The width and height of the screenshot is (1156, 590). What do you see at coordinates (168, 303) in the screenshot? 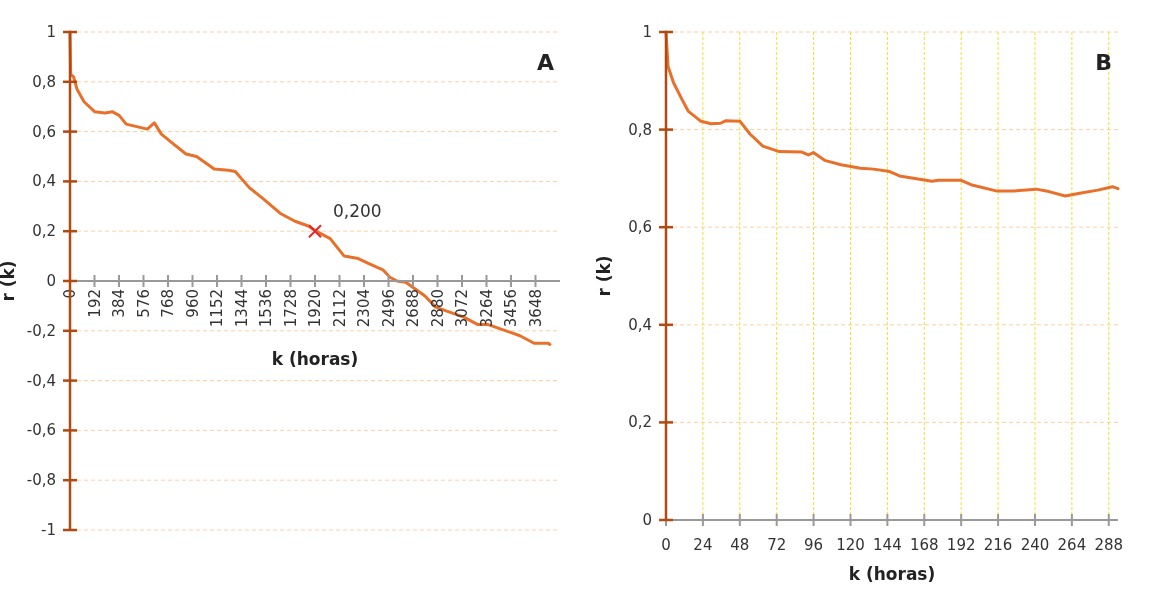
I see `x-tick-label: 768` at bounding box center [168, 303].